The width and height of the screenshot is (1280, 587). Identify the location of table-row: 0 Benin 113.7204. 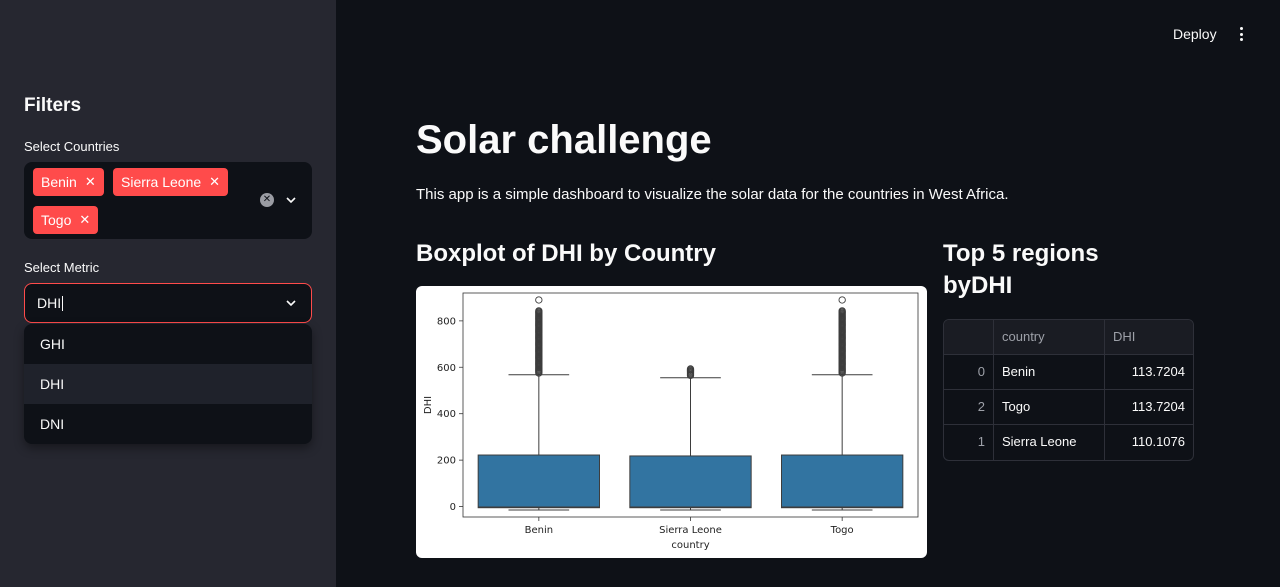
(1068, 372).